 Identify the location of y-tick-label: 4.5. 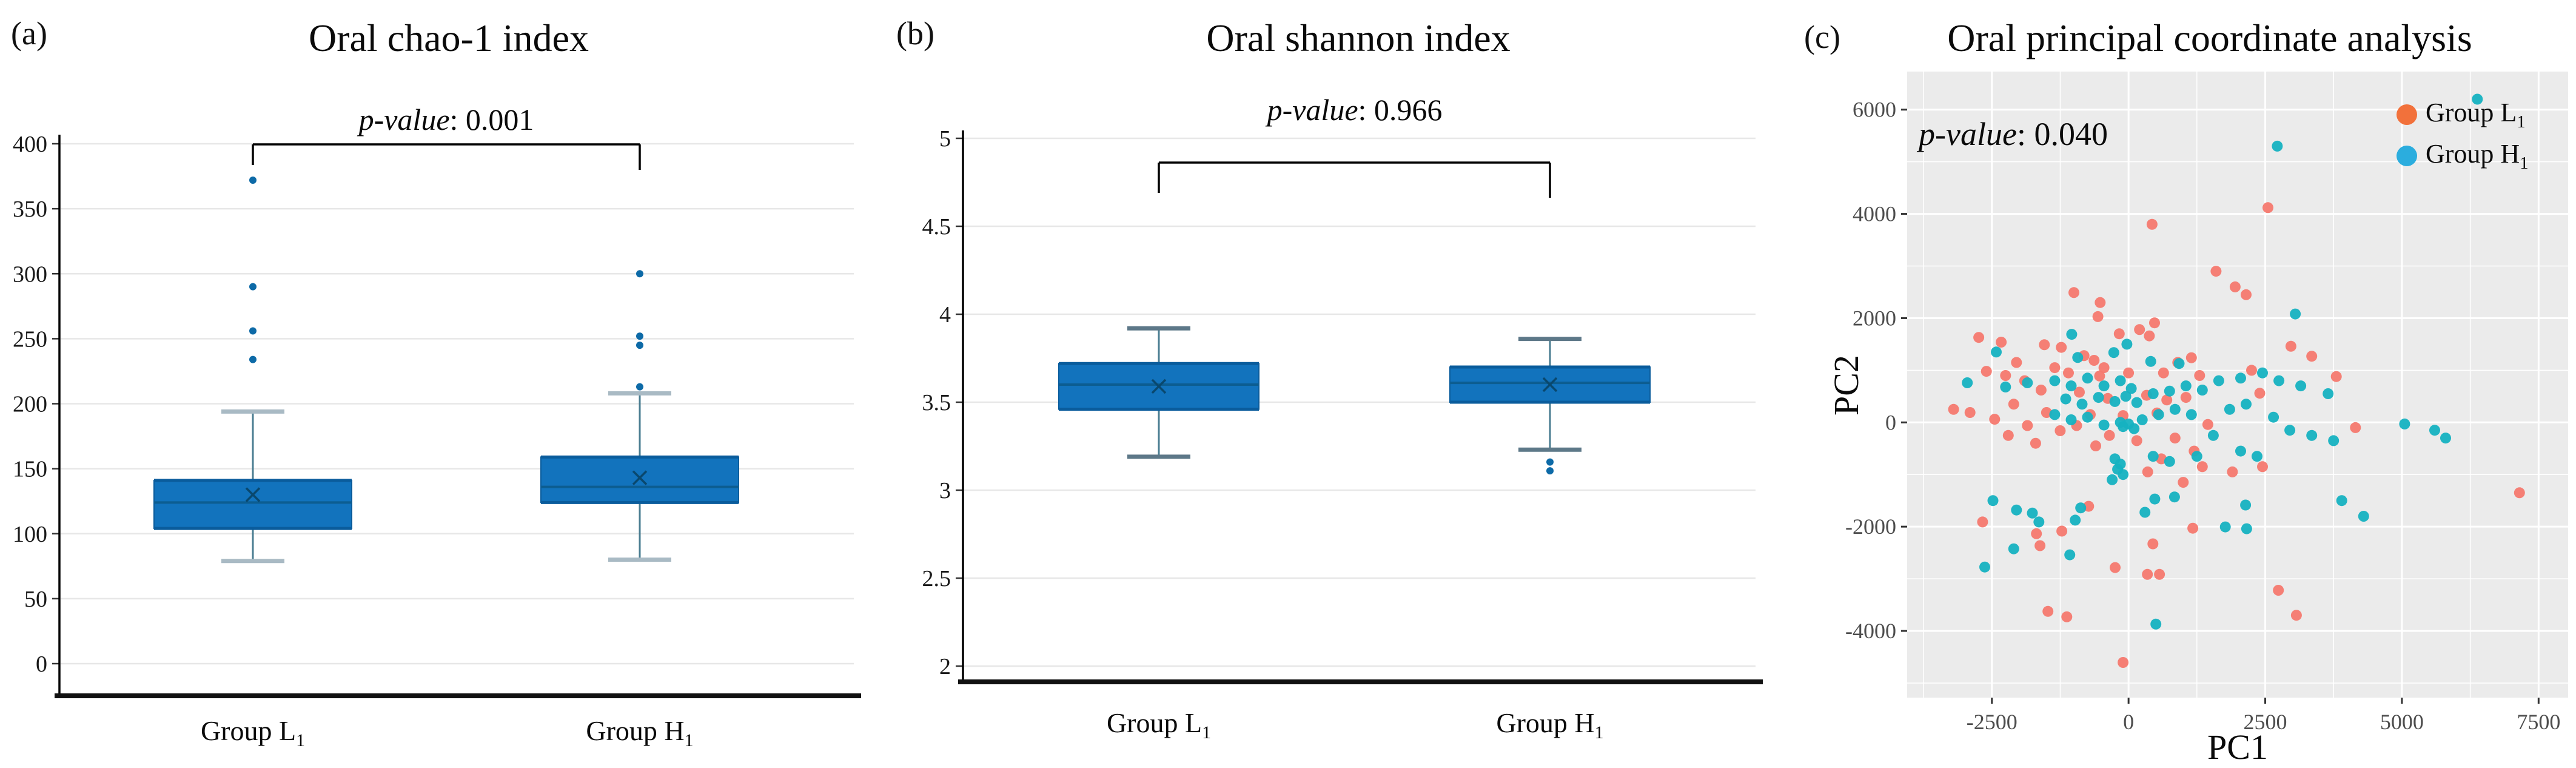
(937, 227).